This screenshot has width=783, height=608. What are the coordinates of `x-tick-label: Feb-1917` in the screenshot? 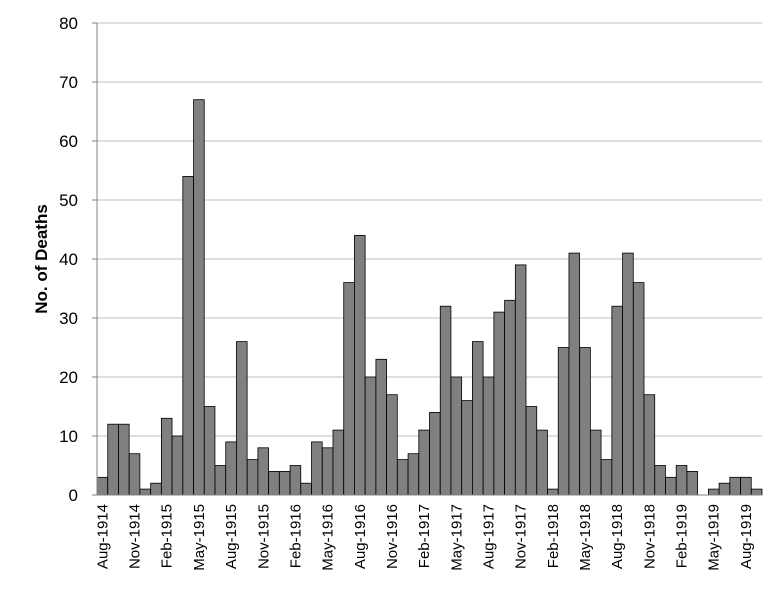 It's located at (424, 536).